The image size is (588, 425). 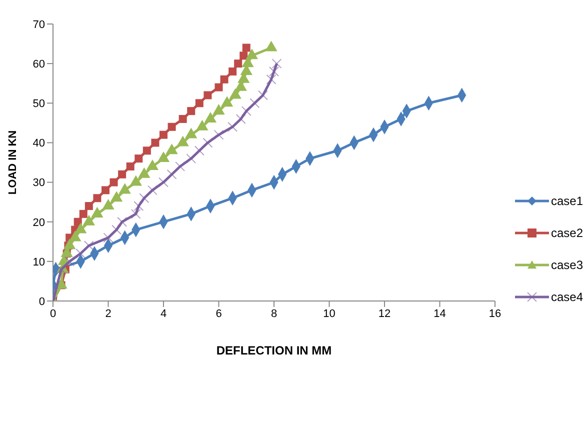 What do you see at coordinates (108, 314) in the screenshot?
I see `x-tick-label: 2` at bounding box center [108, 314].